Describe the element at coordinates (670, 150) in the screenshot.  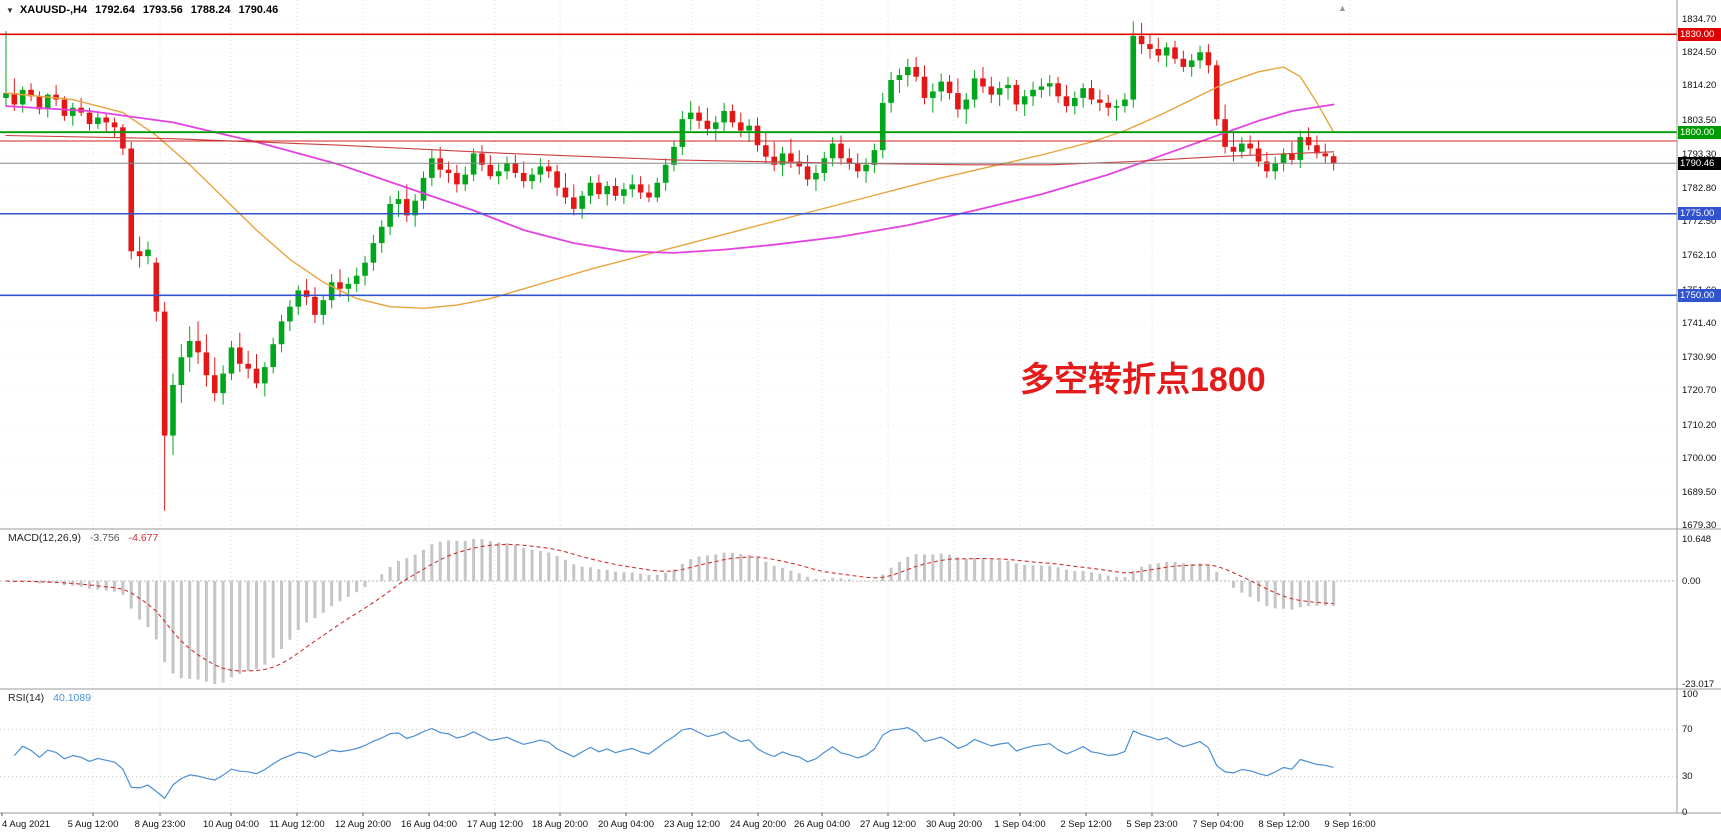
I see `ma-long-red` at that location.